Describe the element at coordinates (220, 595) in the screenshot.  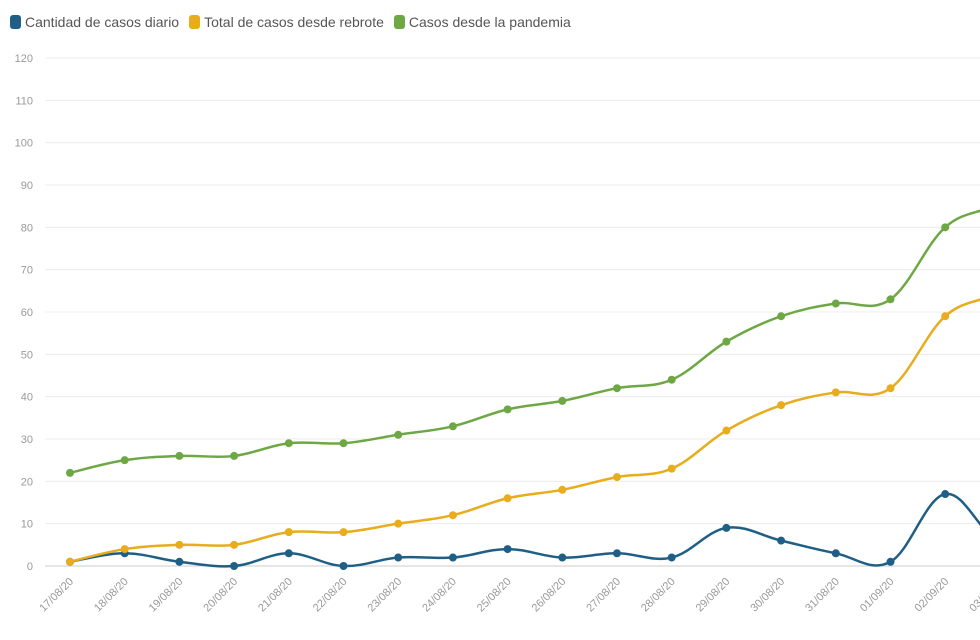
I see `x-tick-label: 20/08/20` at that location.